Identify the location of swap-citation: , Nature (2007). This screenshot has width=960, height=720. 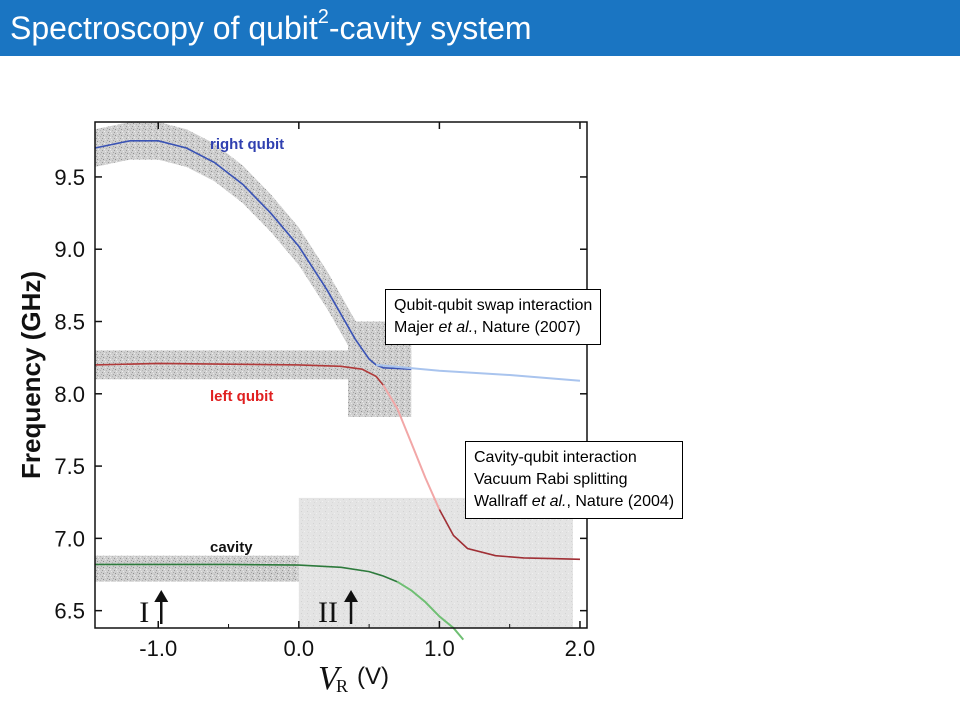
(527, 327).